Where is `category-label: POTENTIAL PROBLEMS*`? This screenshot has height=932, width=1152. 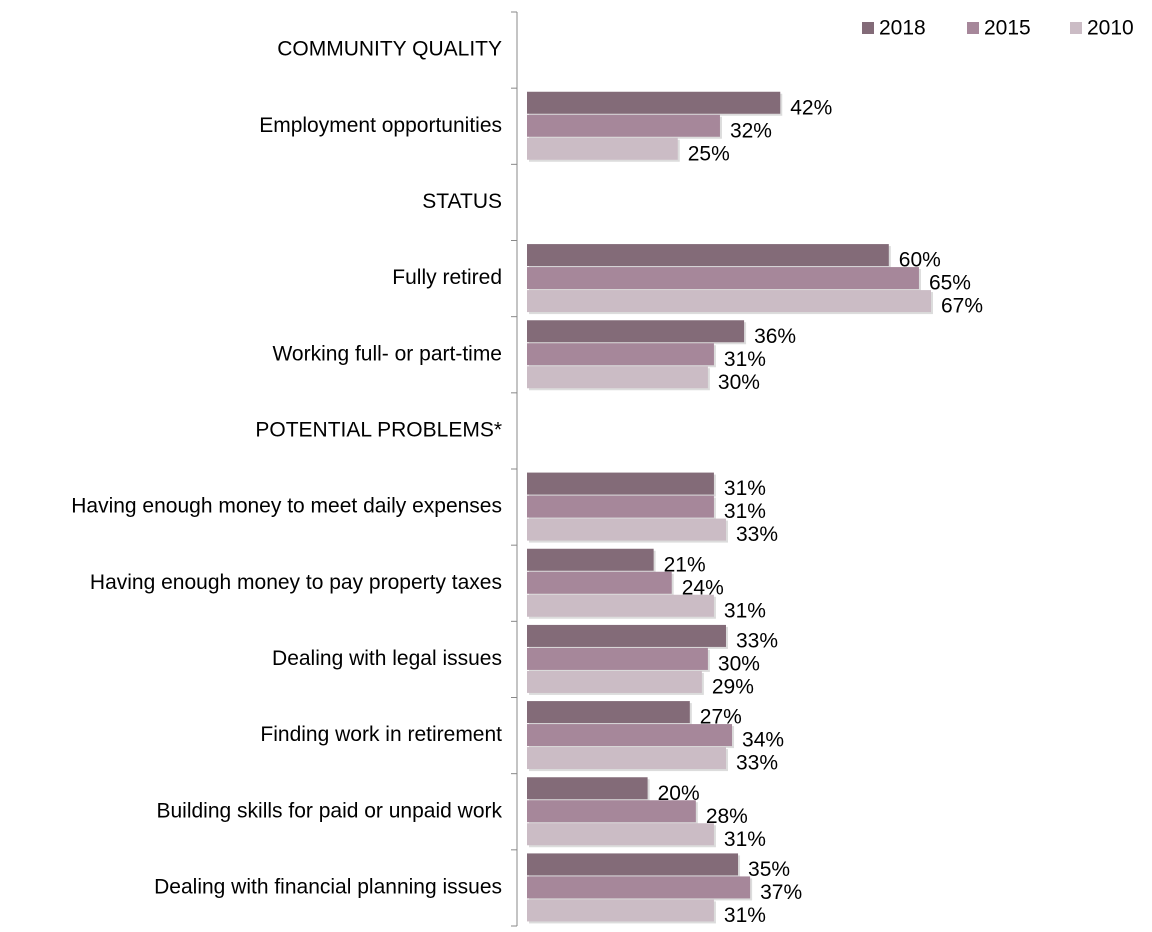 category-label: POTENTIAL PROBLEMS* is located at coordinates (378, 429).